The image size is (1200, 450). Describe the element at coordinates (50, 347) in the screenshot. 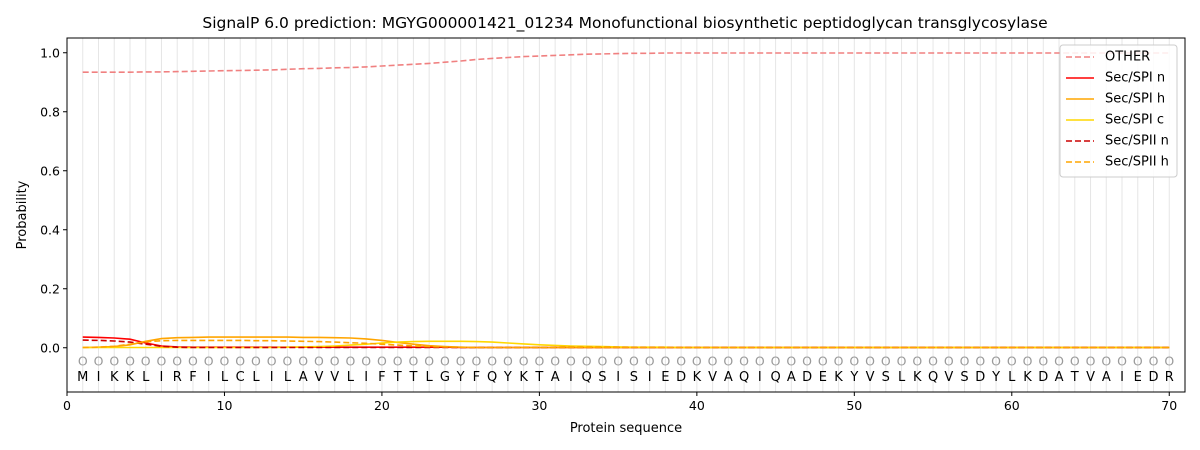

I see `y-tick-label: 0.0` at that location.